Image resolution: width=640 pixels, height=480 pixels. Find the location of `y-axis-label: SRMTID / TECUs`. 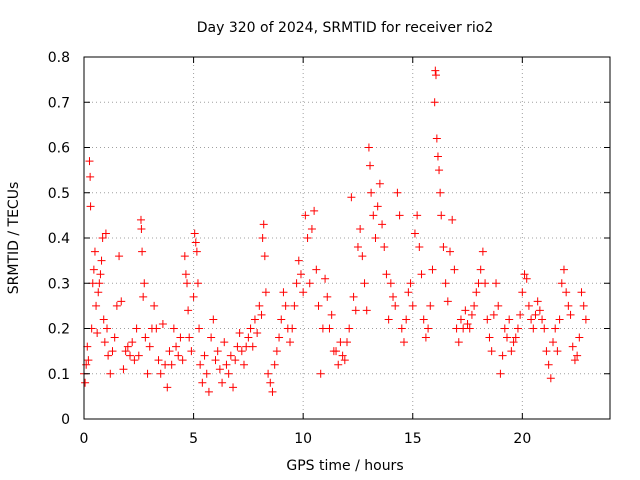

y-axis-label: SRMTID / TECUs is located at coordinates (14, 238).